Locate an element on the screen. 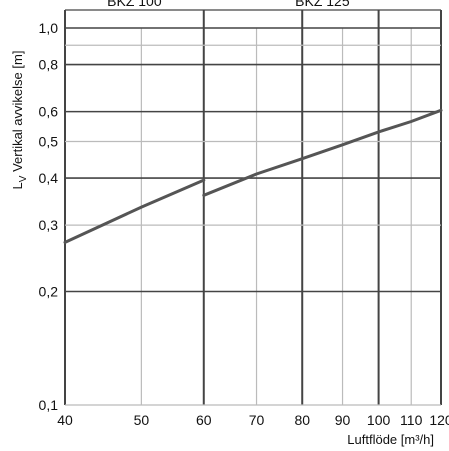 This screenshot has height=451, width=449. x-tick-label: 110 is located at coordinates (411, 420).